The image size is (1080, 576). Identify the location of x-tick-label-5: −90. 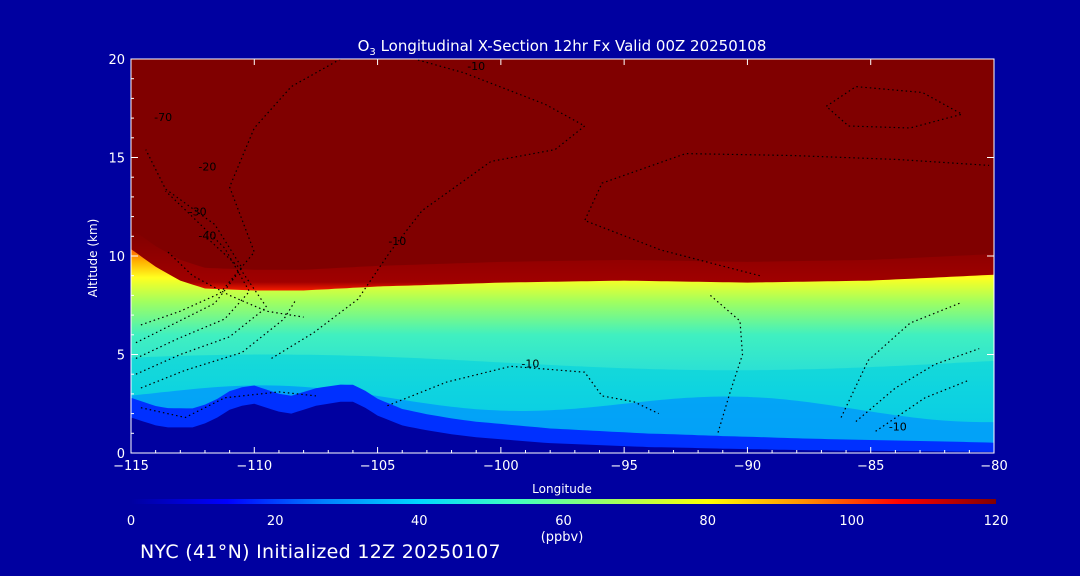
(747, 466).